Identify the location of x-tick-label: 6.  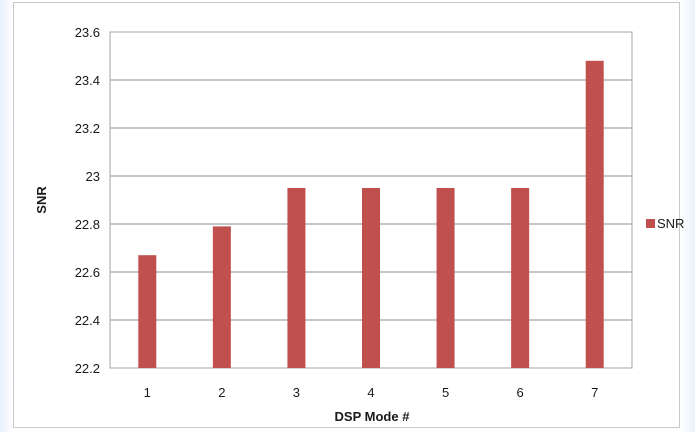
(520, 392).